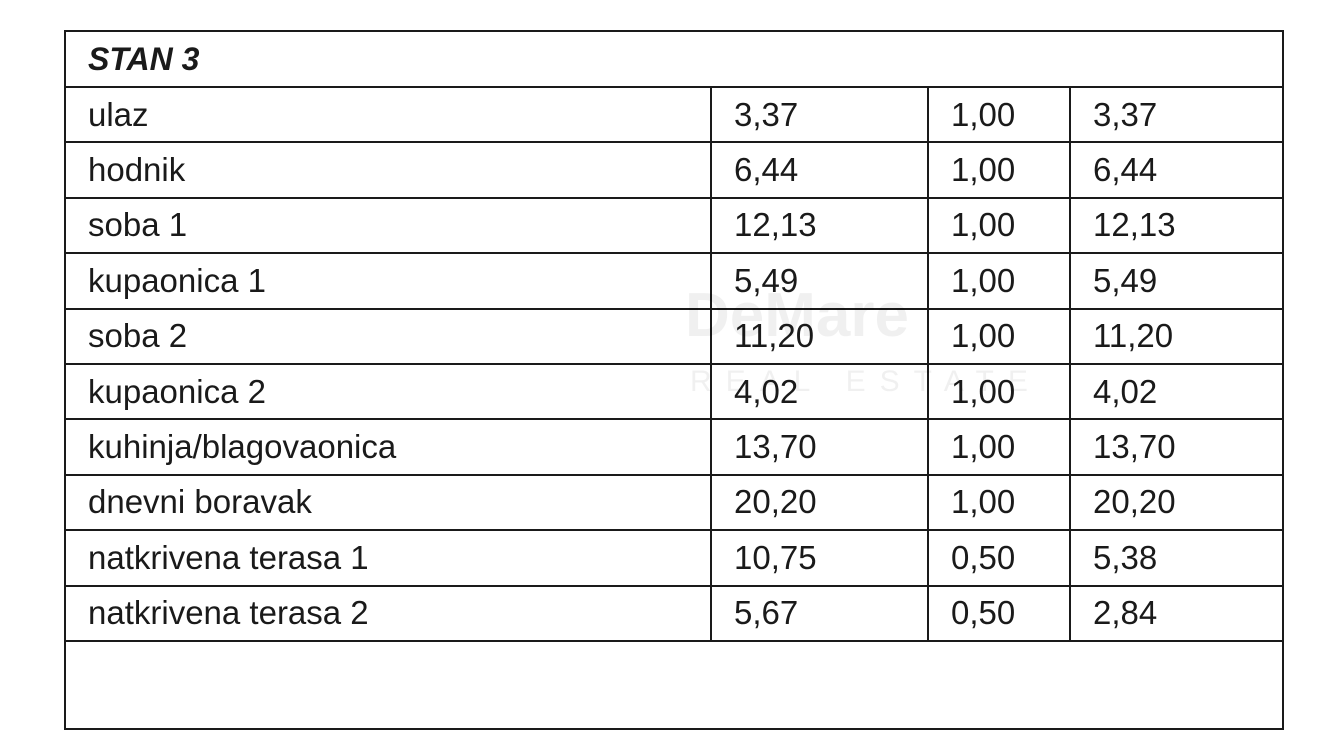  Describe the element at coordinates (818, 502) in the screenshot. I see `area: 20,20` at that location.